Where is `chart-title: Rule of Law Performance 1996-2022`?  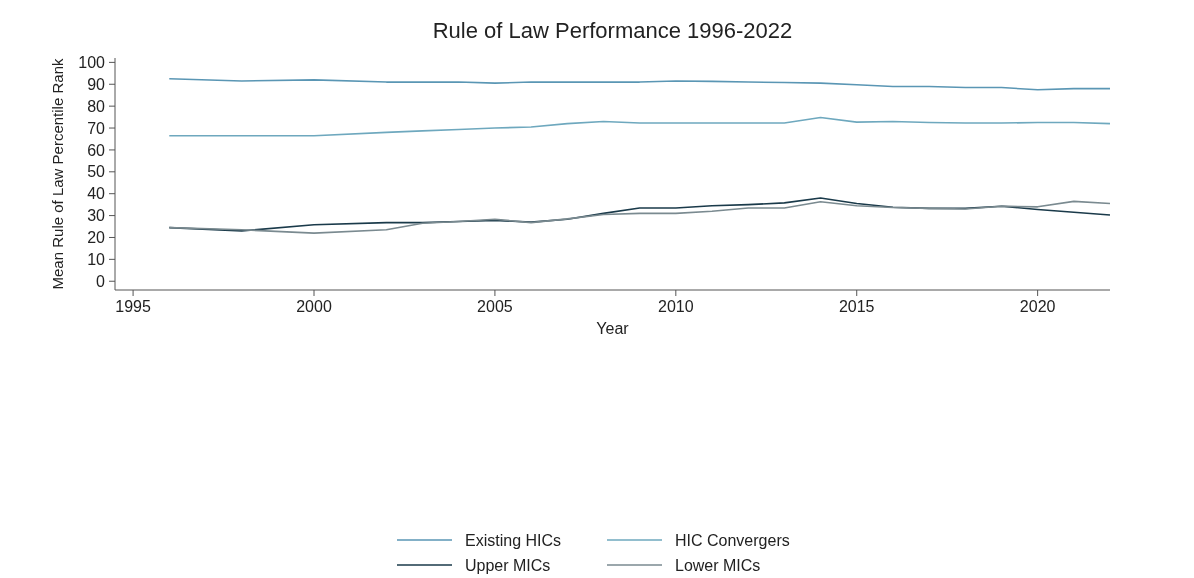 chart-title: Rule of Law Performance 1996-2022 is located at coordinates (612, 30).